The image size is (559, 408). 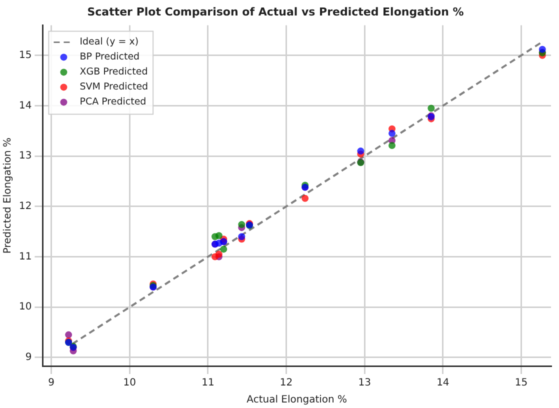 What do you see at coordinates (275, 11) in the screenshot?
I see `chart-title: Scatter Plot Comparison of Actual vs Predicted Elongation %` at bounding box center [275, 11].